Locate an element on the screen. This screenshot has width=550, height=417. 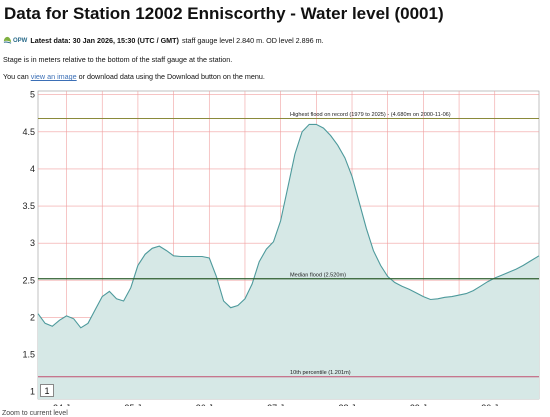
logo-text: OPW is located at coordinates (20, 40).